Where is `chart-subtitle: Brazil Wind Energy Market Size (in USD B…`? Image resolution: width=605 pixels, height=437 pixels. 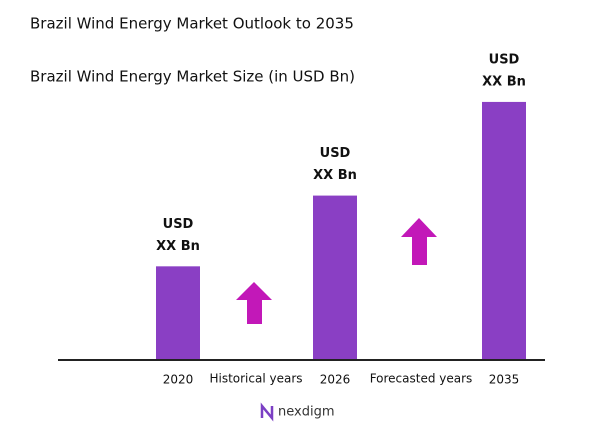 chart-subtitle: Brazil Wind Energy Market Size (in USD B… is located at coordinates (192, 77).